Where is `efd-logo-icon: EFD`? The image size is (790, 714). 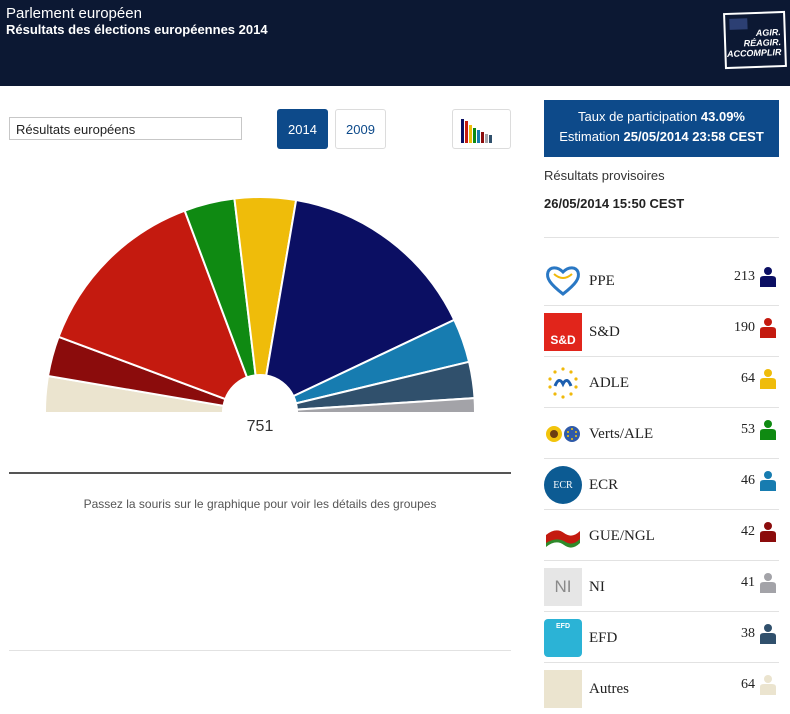 efd-logo-icon: EFD is located at coordinates (563, 638).